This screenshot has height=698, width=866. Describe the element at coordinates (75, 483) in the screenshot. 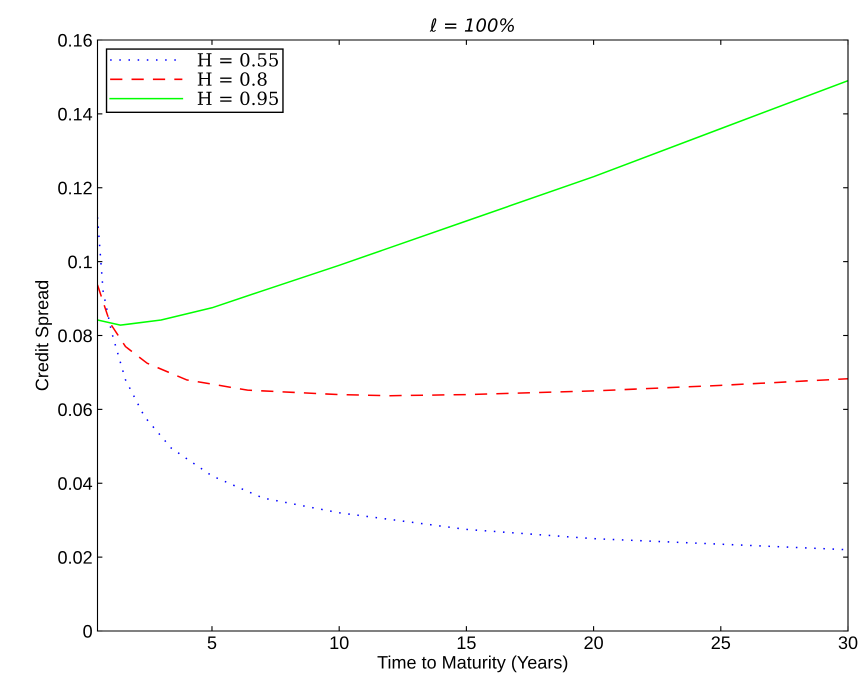

I see `y-tick-label: 0.04` at that location.